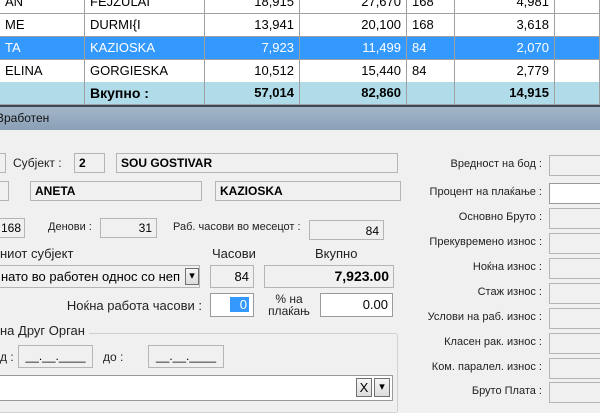 This screenshot has height=413, width=600. What do you see at coordinates (493, 342) in the screenshot?
I see `amount-label: Класен рак. износ :` at bounding box center [493, 342].